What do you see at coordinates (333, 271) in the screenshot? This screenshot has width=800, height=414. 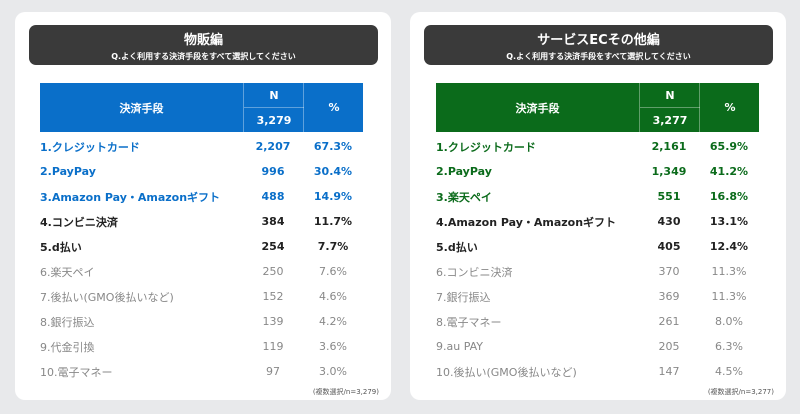 I see `percent-value: 7.6%` at bounding box center [333, 271].